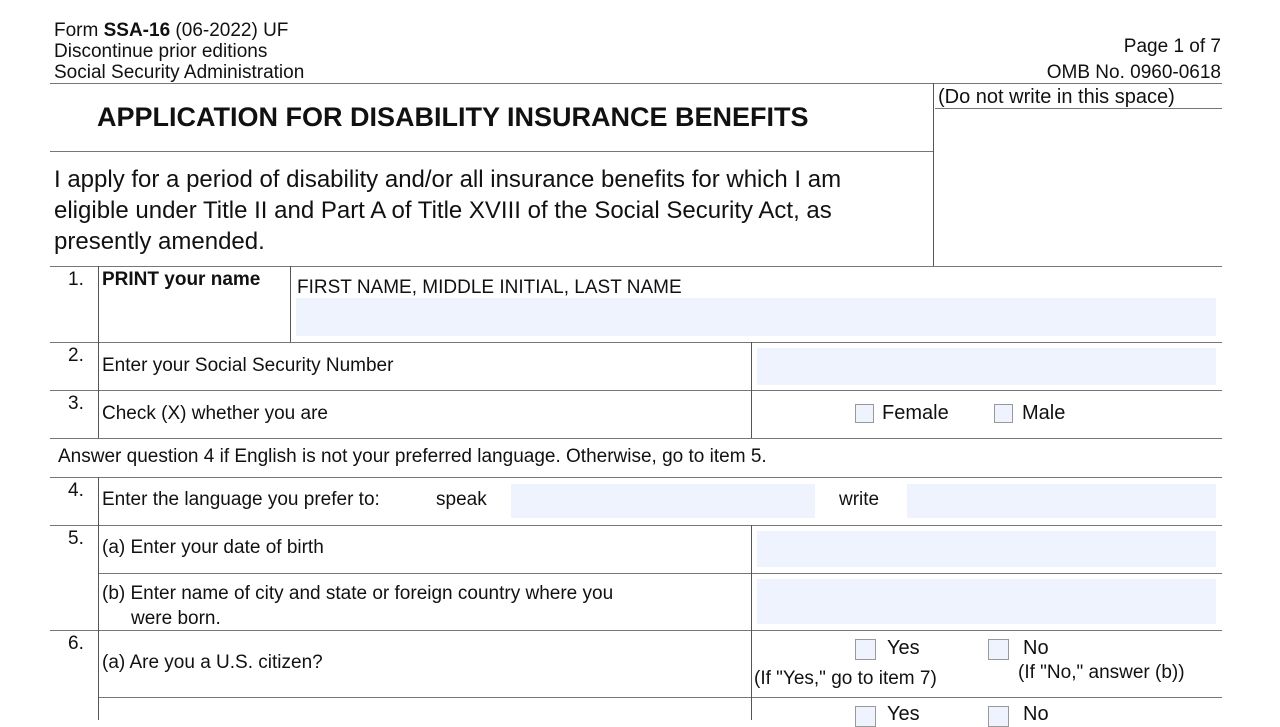  Describe the element at coordinates (986, 366) in the screenshot. I see `ssn-input` at that location.